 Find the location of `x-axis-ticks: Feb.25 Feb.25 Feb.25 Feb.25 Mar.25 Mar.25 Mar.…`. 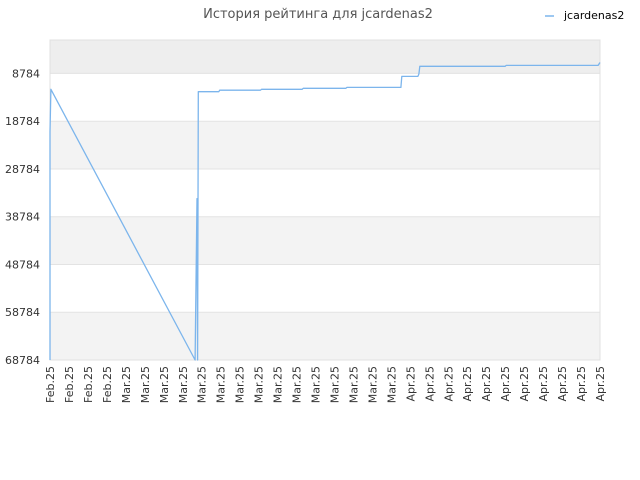

x-axis-ticks: Feb.25 Feb.25 Feb.25 Feb.25 Mar.25 Mar.25 Mar.… is located at coordinates (325, 384).